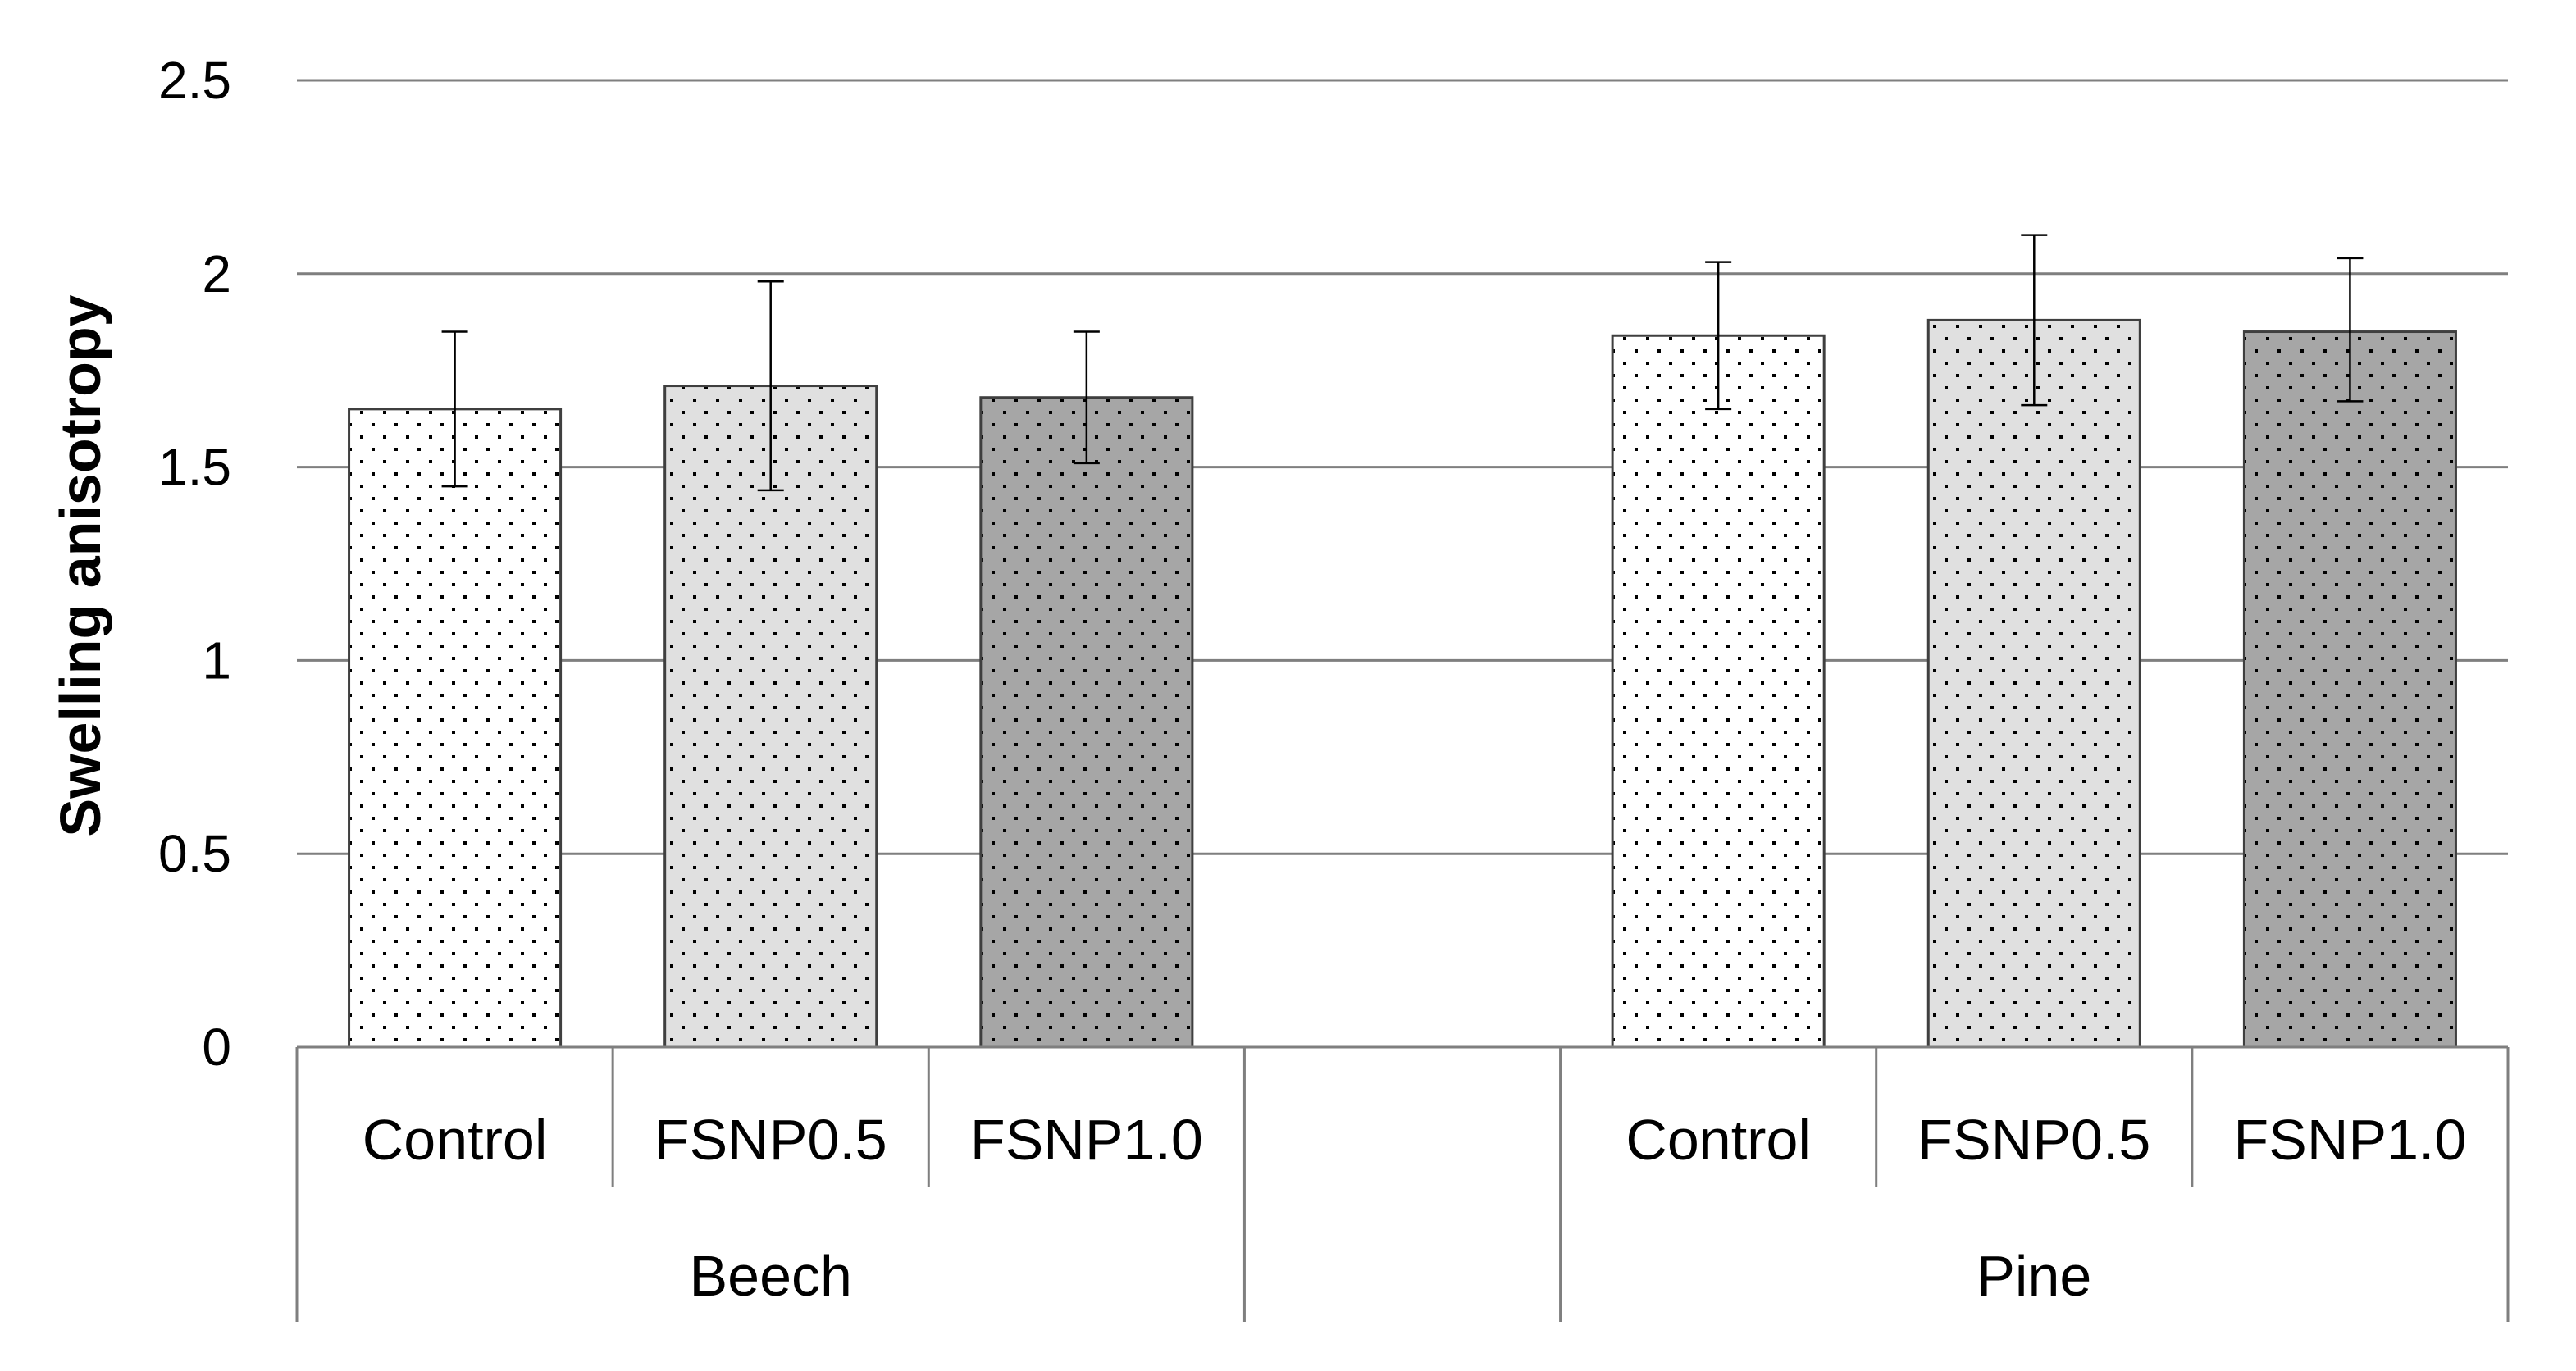  What do you see at coordinates (1402, 363) in the screenshot?
I see `error-bars` at bounding box center [1402, 363].